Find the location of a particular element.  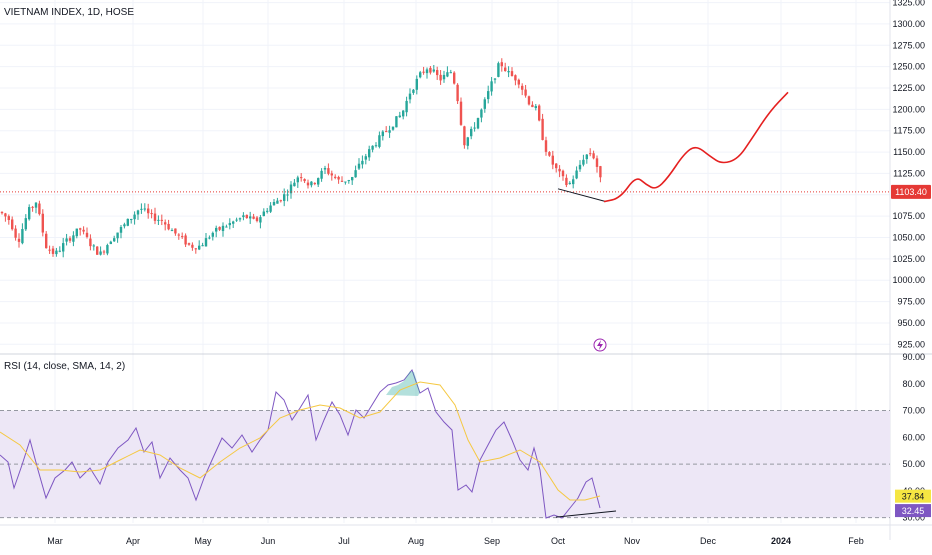

rsi-ma-line is located at coordinates (300, 441).